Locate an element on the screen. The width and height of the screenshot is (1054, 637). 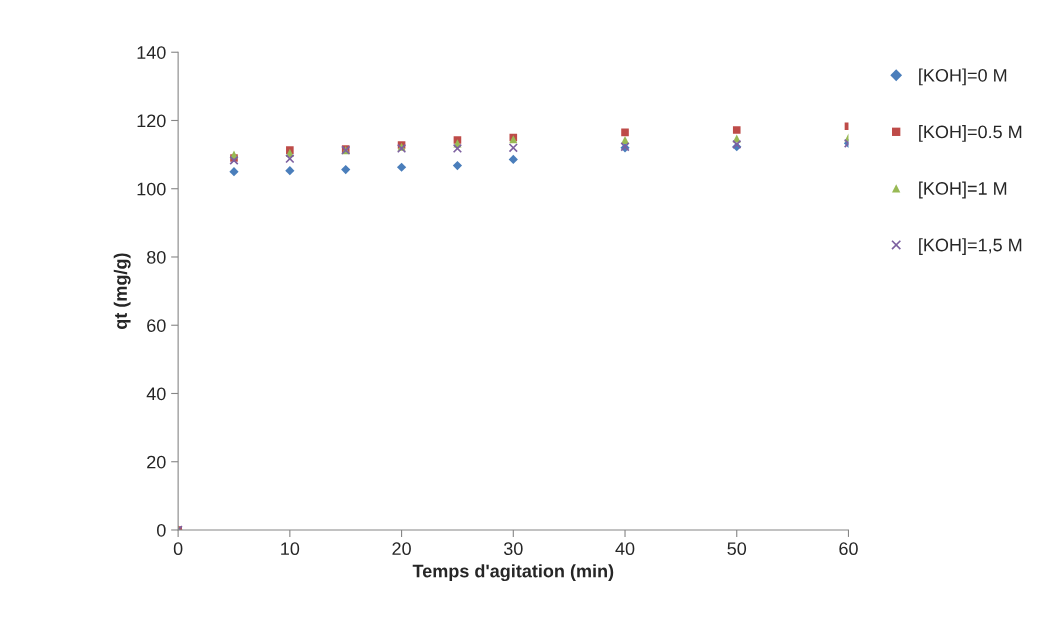
x-tick-label: 20 is located at coordinates (401, 549).